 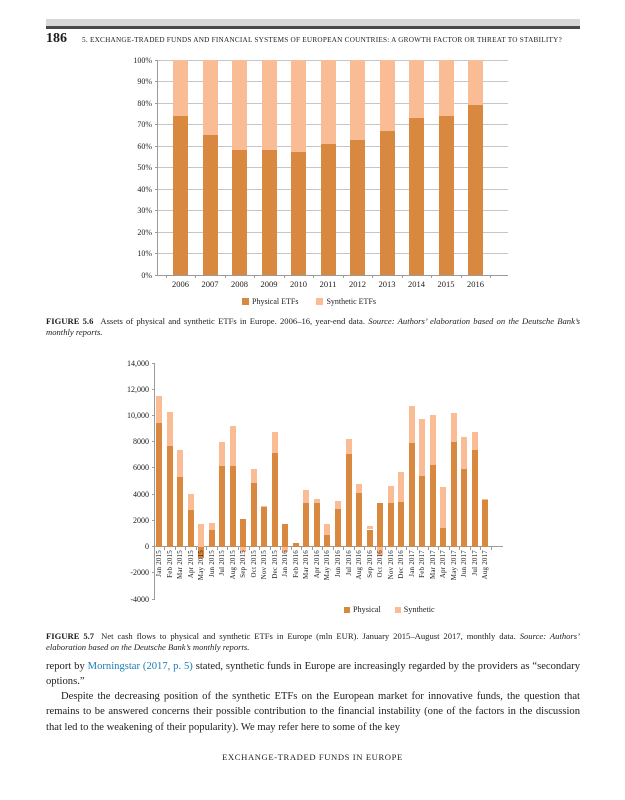 I want to click on legend-item-physical: Physical ETFs, so click(x=270, y=301).